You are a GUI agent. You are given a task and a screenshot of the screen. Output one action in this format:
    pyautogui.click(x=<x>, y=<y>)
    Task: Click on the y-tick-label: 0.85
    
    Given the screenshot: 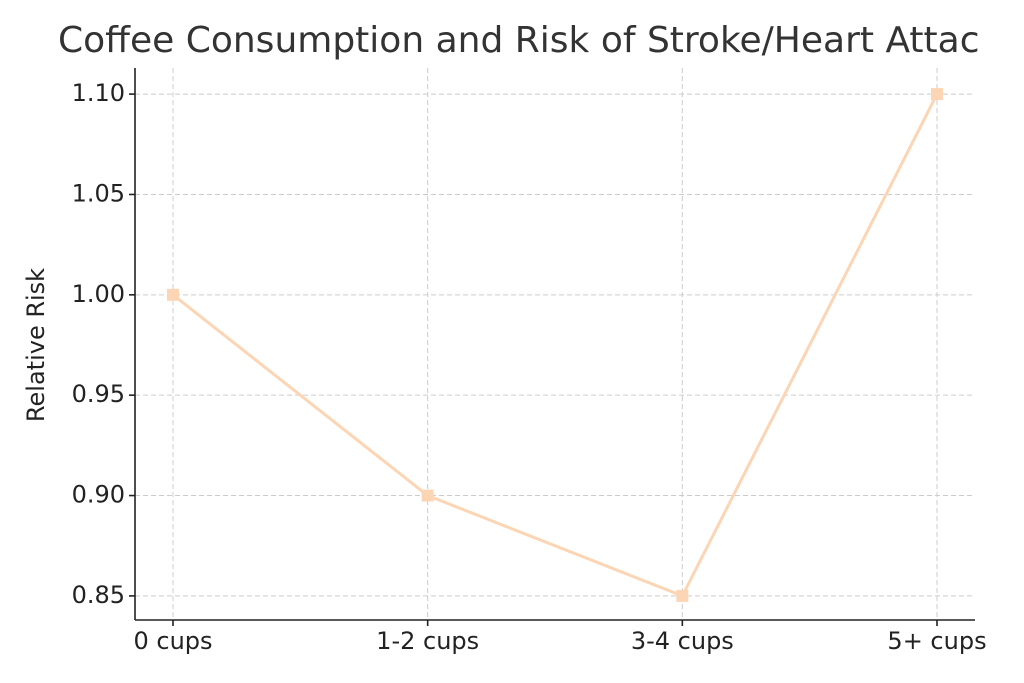 What is the action you would take?
    pyautogui.click(x=98, y=595)
    